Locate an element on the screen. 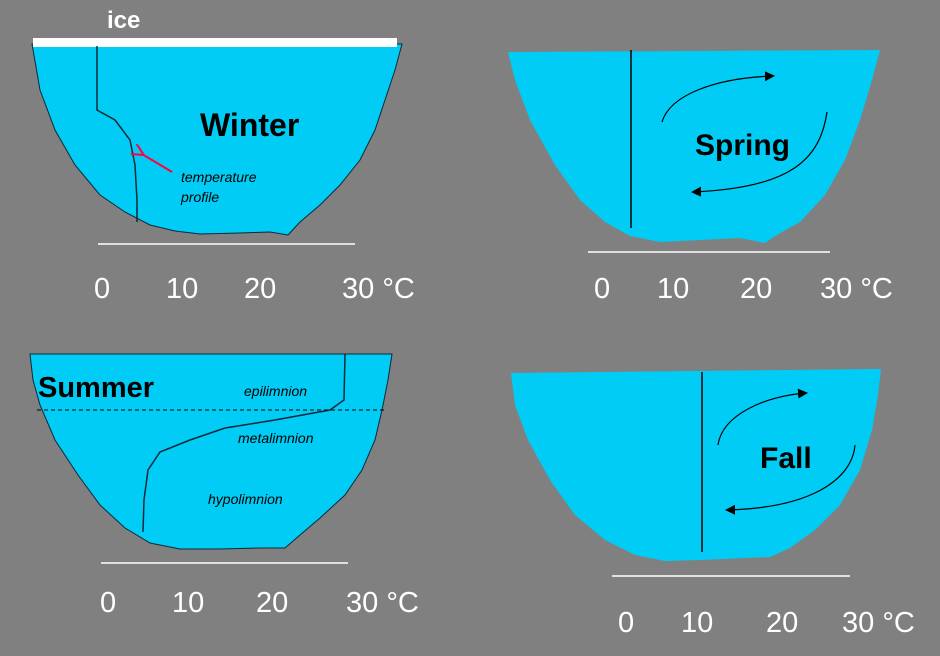  fall-tick-10: 10 is located at coordinates (697, 623).